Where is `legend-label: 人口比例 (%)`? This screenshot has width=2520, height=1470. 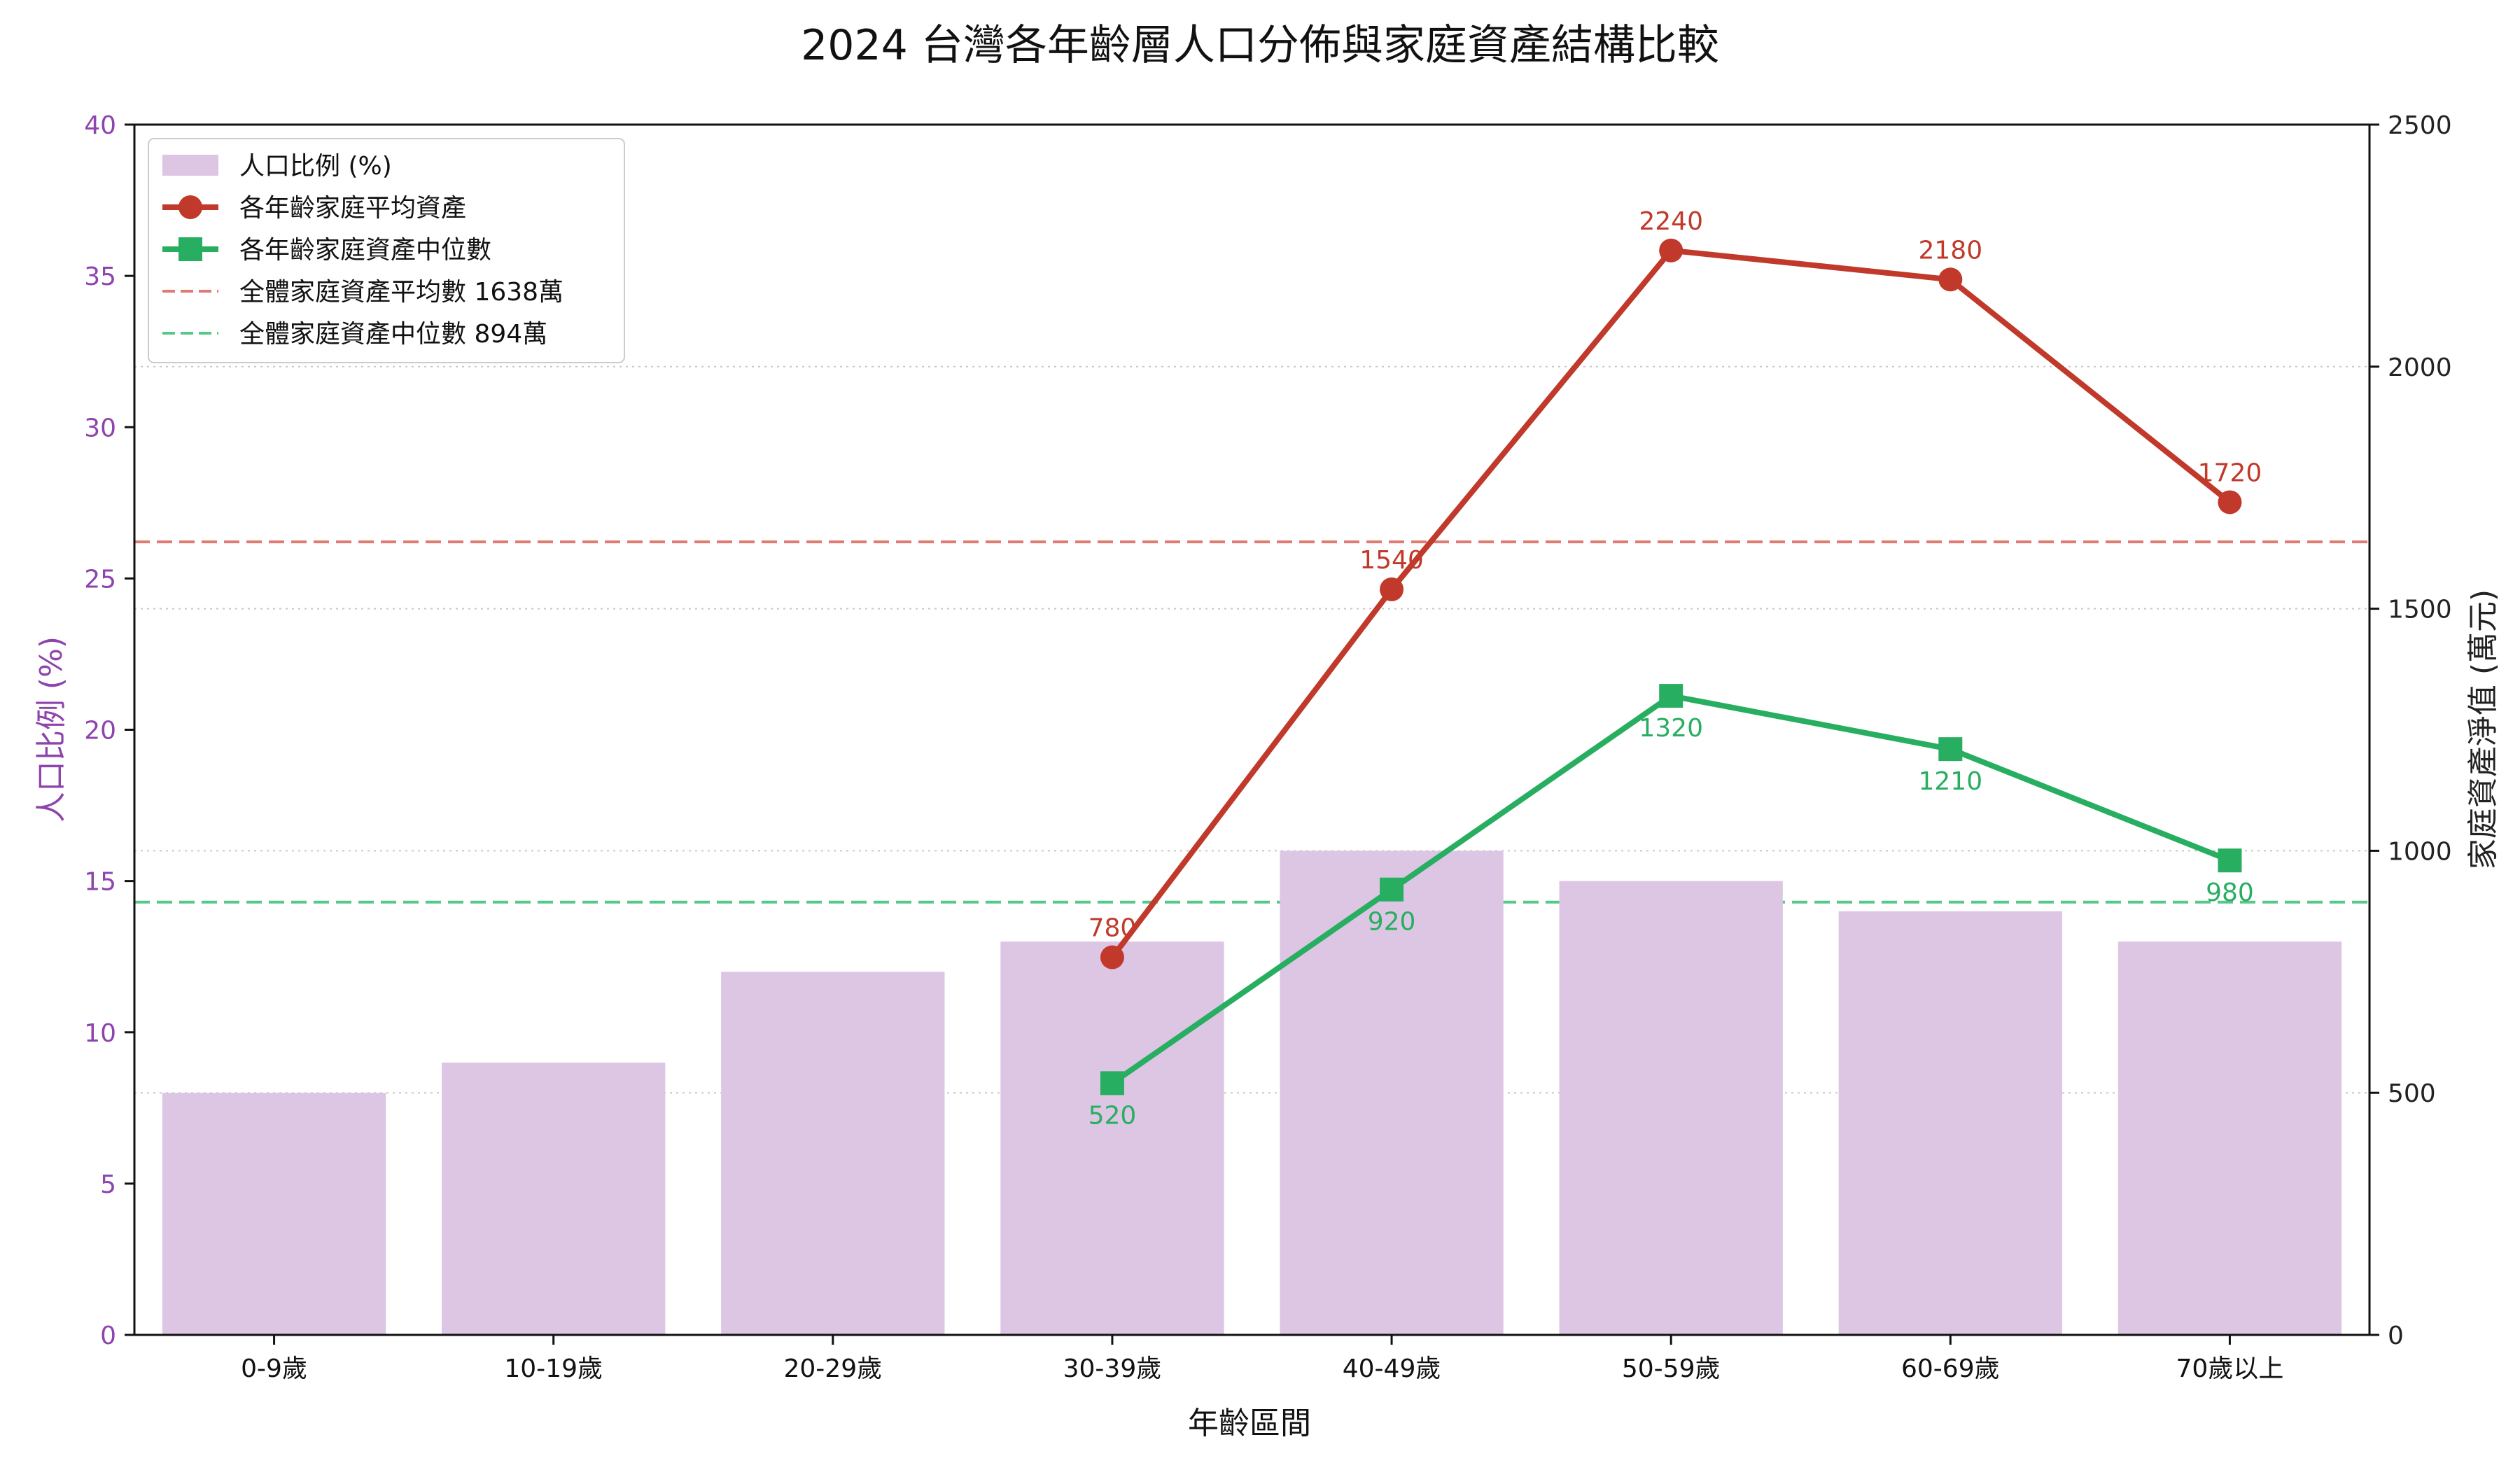
legend-label: 人口比例 (%) is located at coordinates (315, 166).